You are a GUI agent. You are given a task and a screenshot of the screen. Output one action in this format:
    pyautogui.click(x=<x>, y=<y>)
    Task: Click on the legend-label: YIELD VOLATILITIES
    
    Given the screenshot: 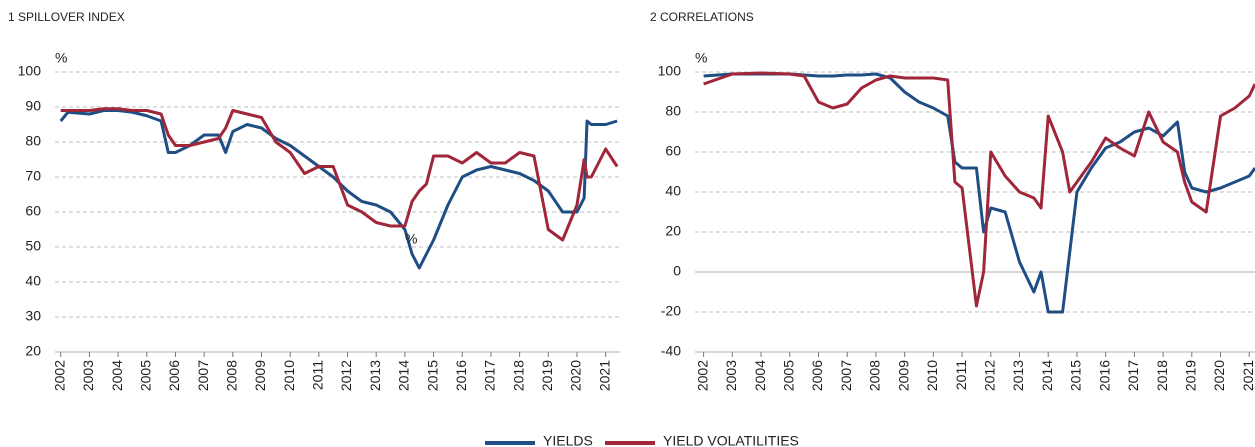 What is the action you would take?
    pyautogui.click(x=731, y=440)
    